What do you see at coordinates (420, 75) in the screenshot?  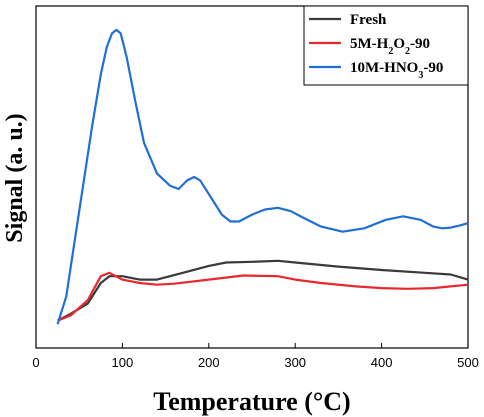 I see `legend-label-part: 3` at bounding box center [420, 75].